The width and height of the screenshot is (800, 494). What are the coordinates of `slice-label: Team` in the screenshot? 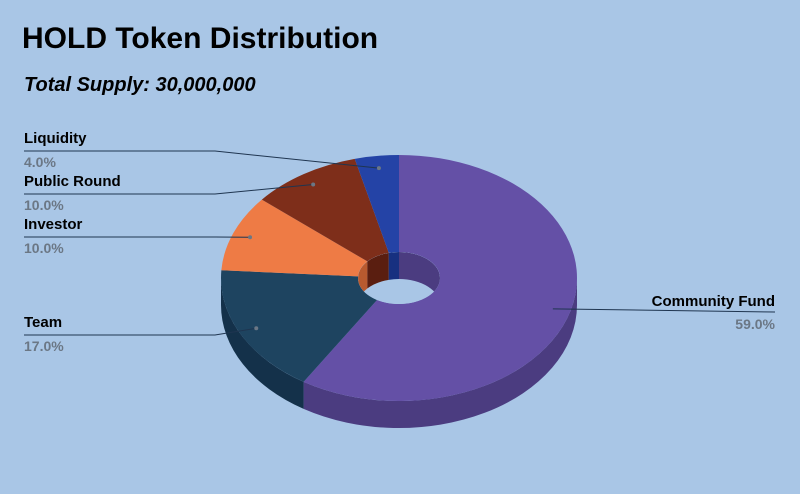 It's located at (43, 322).